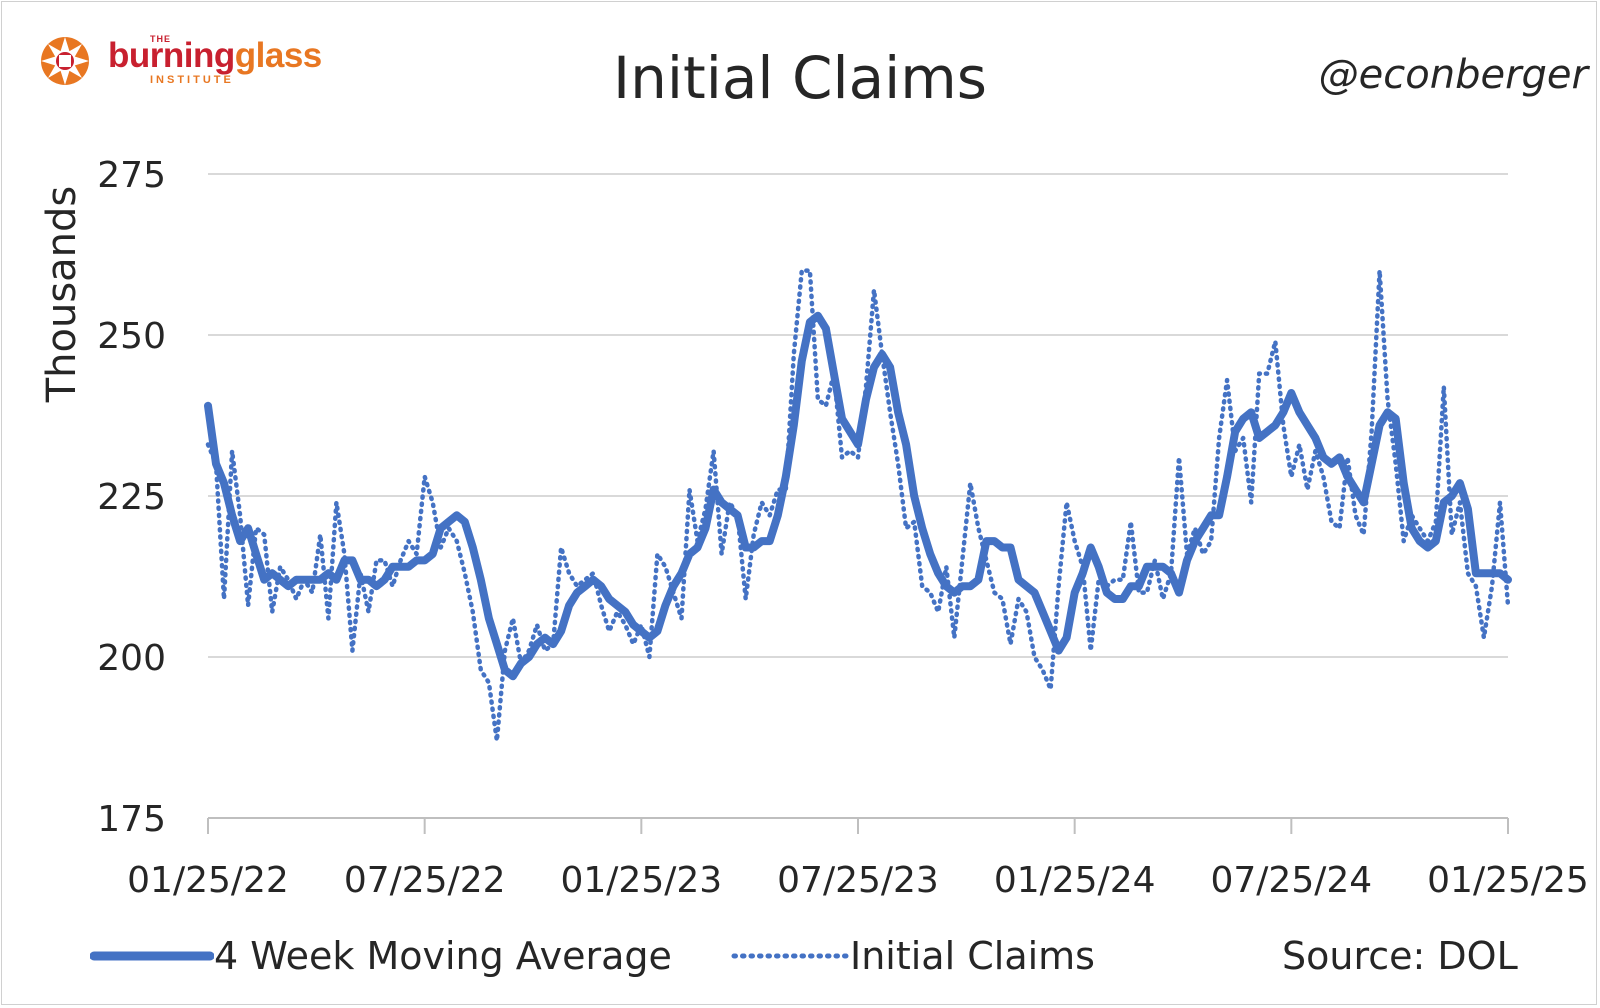 This screenshot has width=1600, height=1008. Describe the element at coordinates (790, 956) in the screenshot. I see `legend-swatch-dotted` at that location.